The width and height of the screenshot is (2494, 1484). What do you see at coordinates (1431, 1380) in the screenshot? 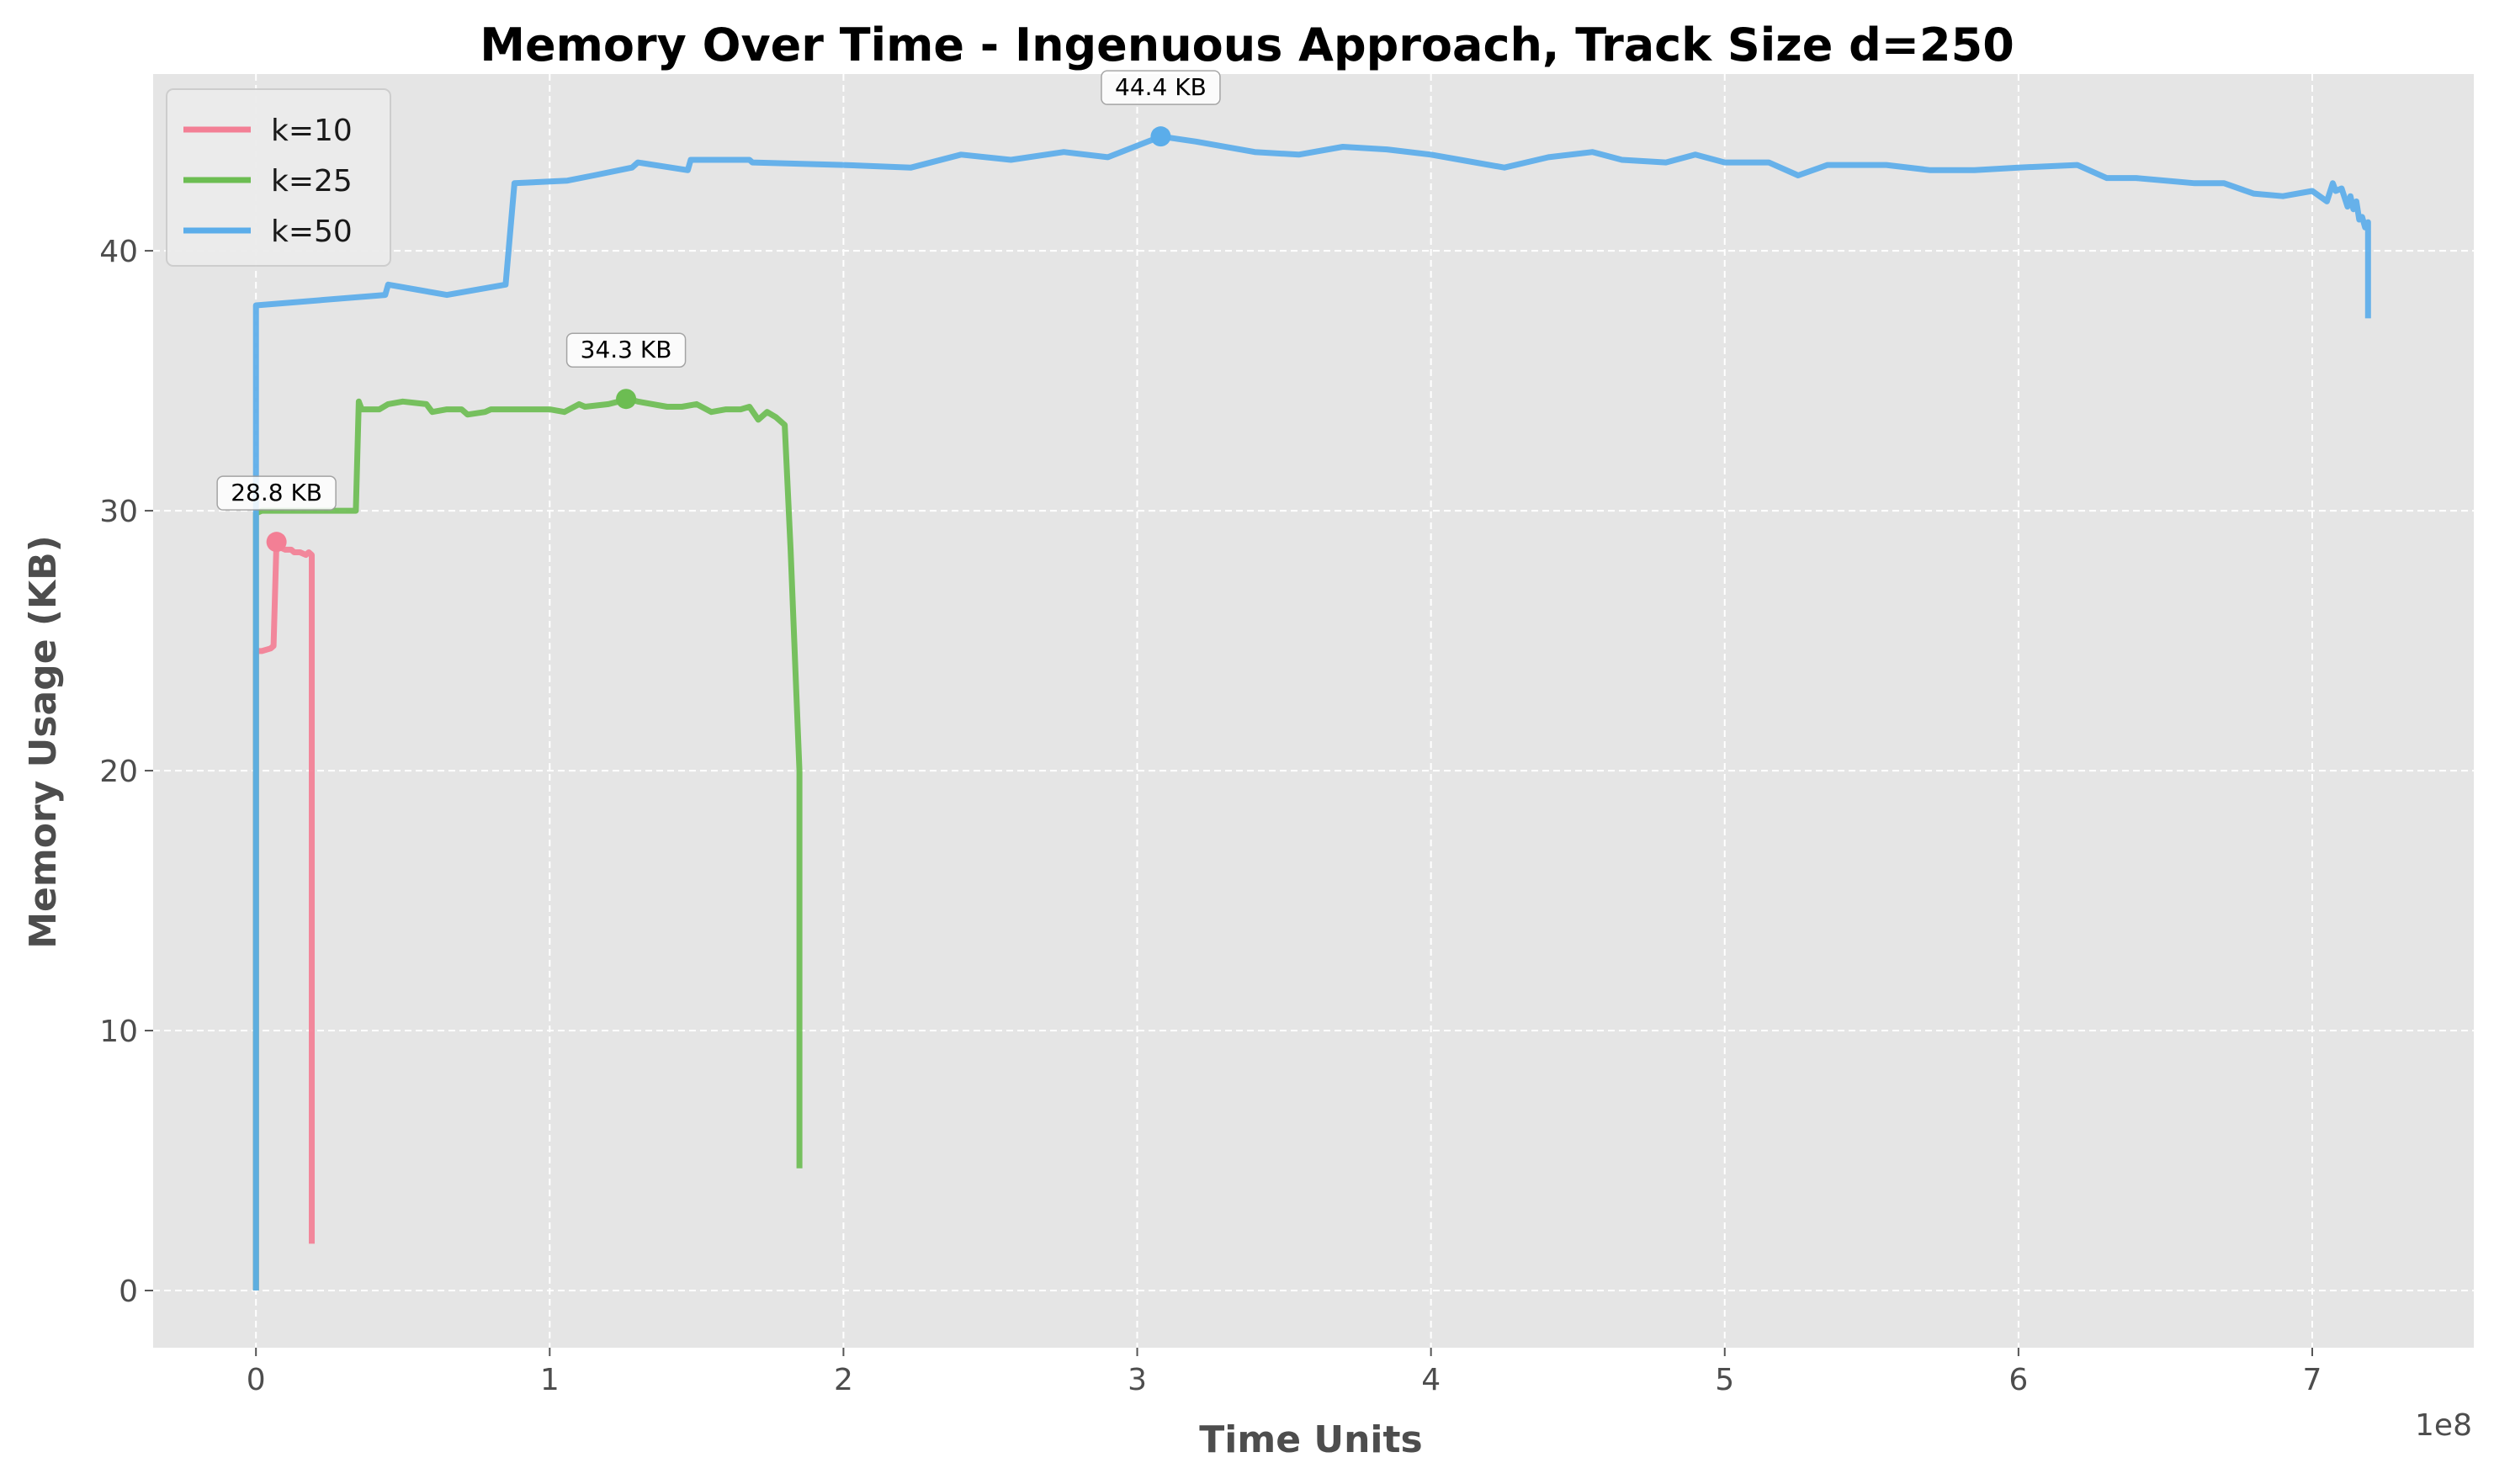
I see `x-tick-label: 4` at bounding box center [1431, 1380].